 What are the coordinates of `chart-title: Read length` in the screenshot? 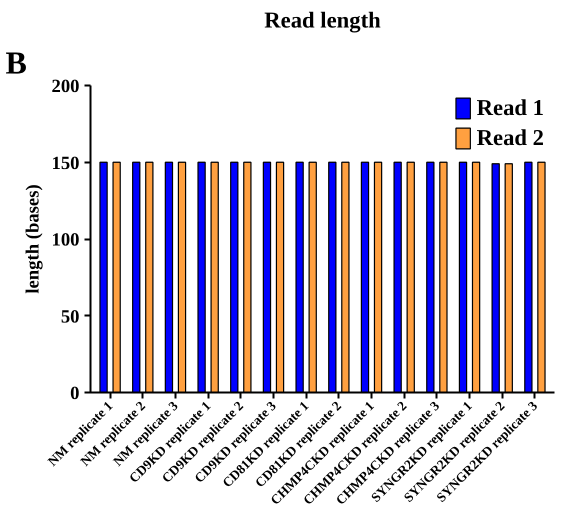 It's located at (323, 20).